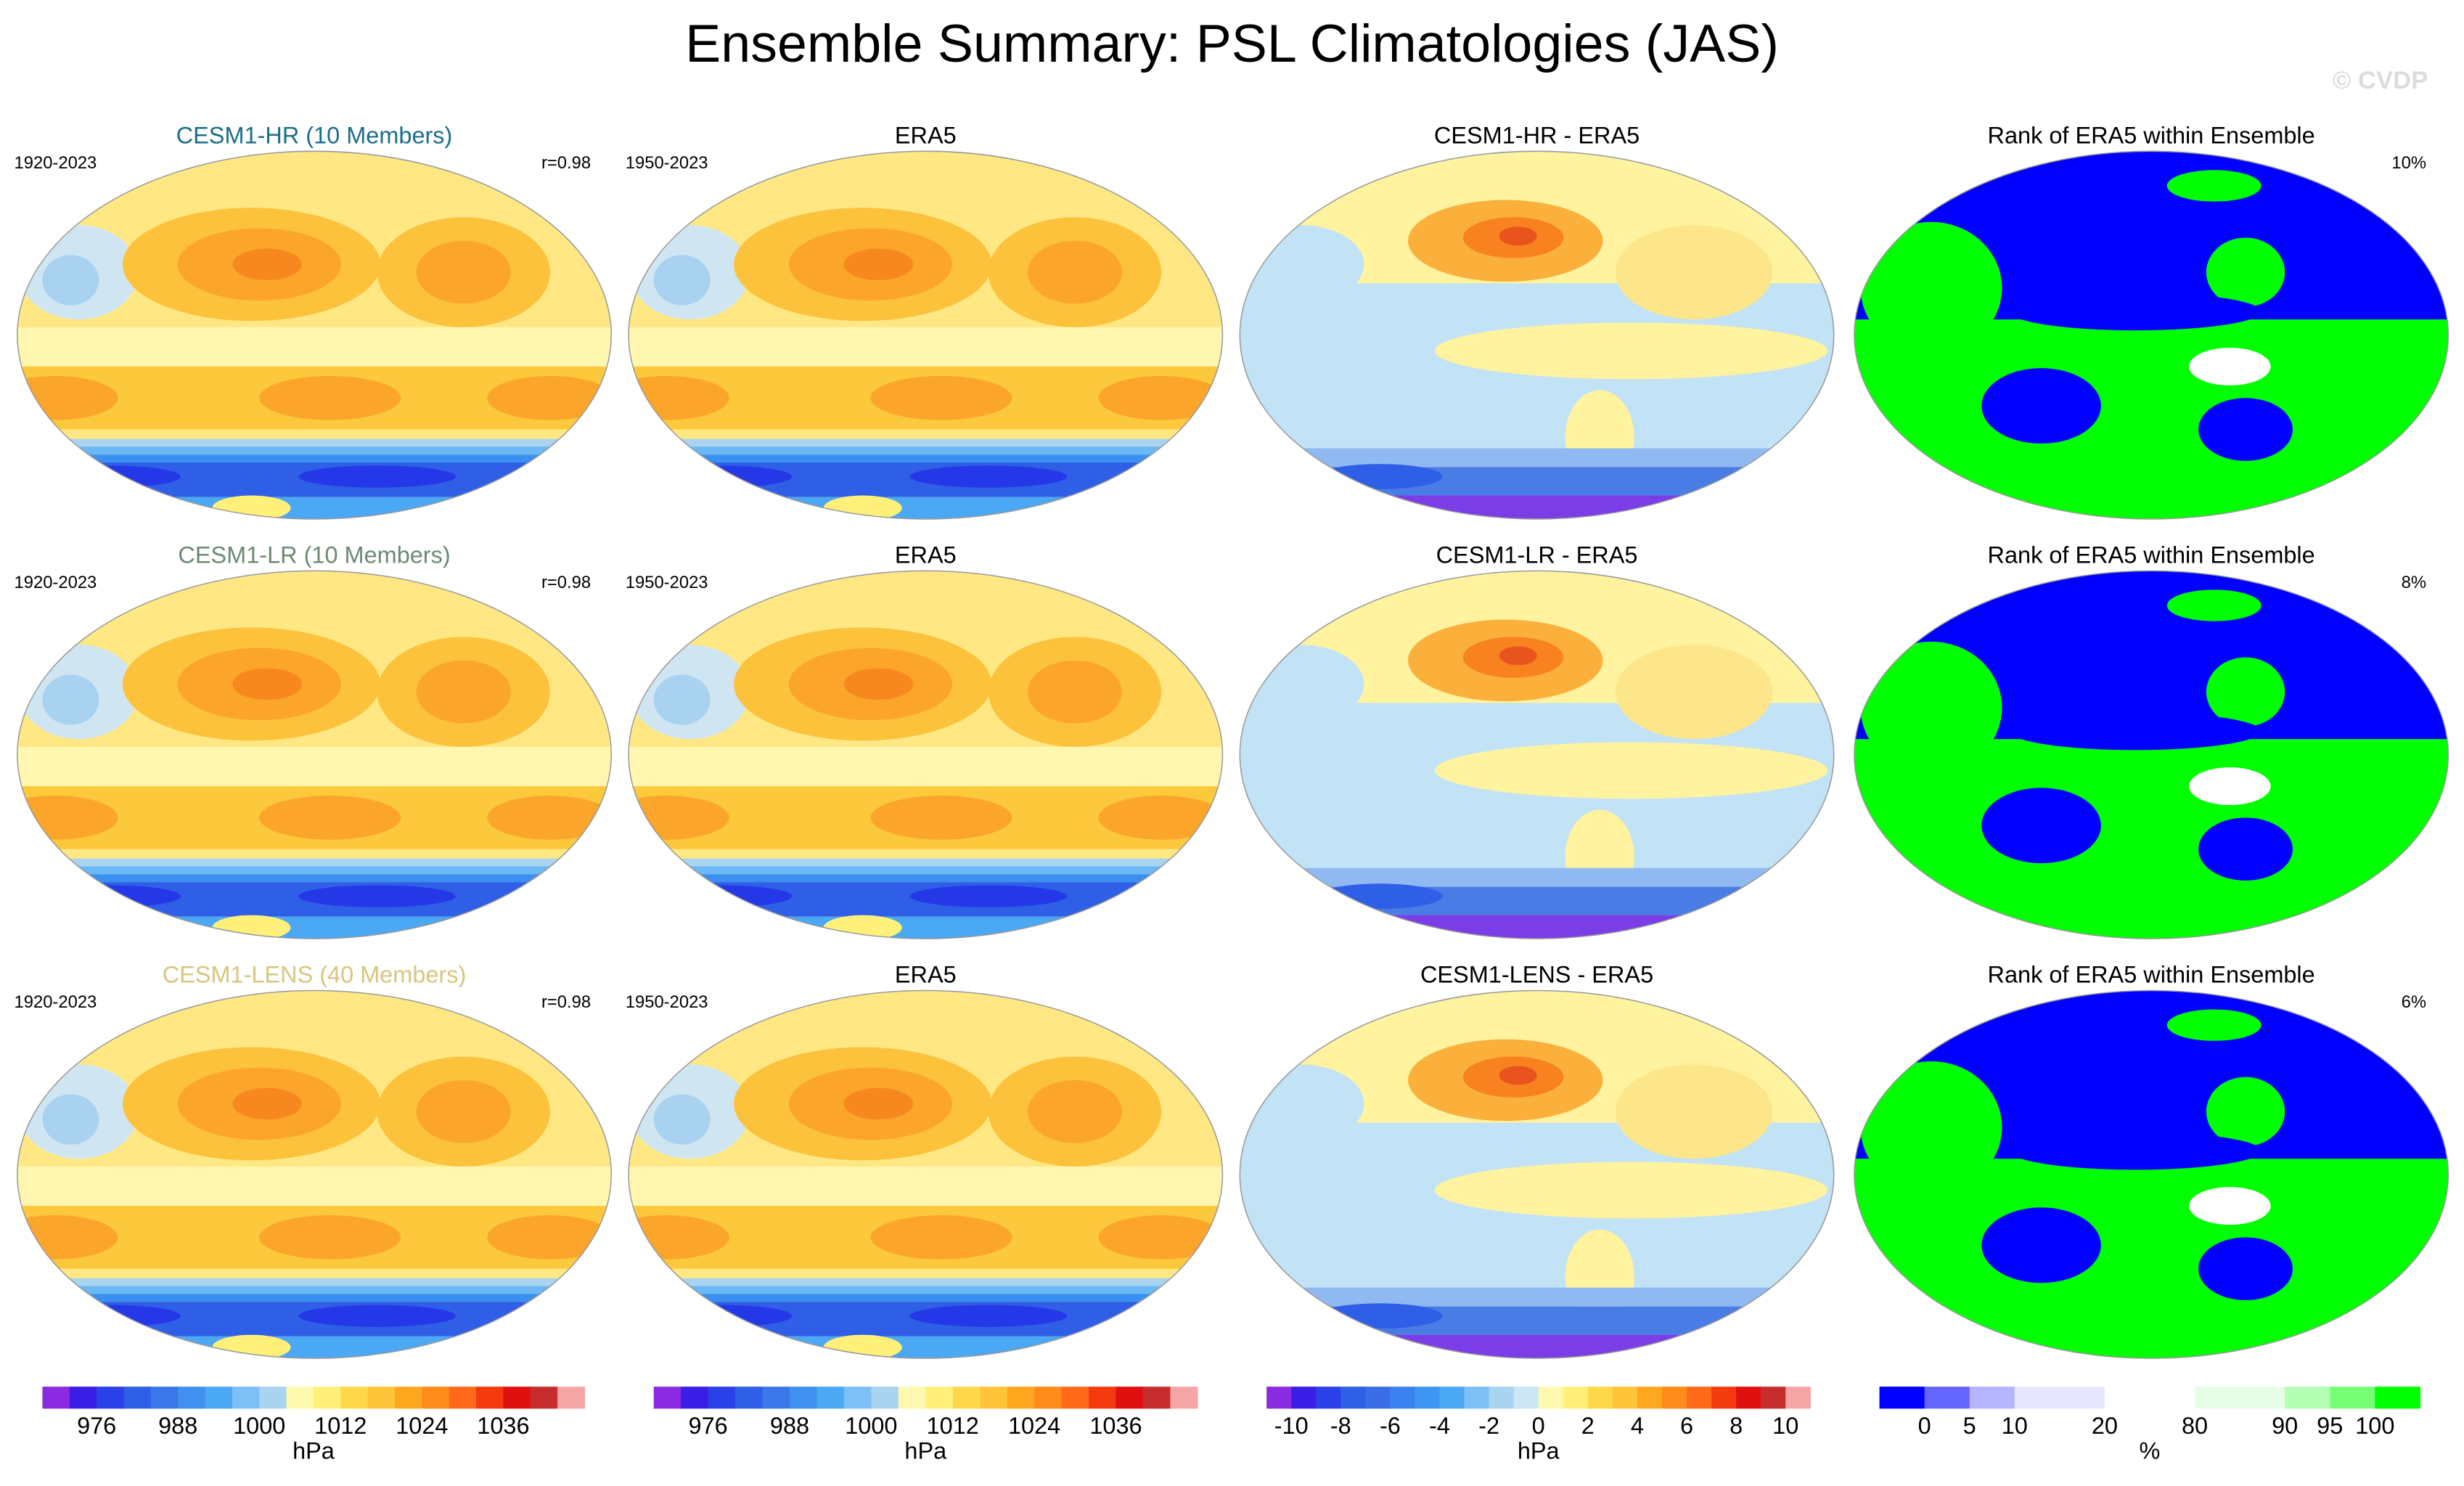  Describe the element at coordinates (1115, 1426) in the screenshot. I see `colorbar-label: 1036` at that location.